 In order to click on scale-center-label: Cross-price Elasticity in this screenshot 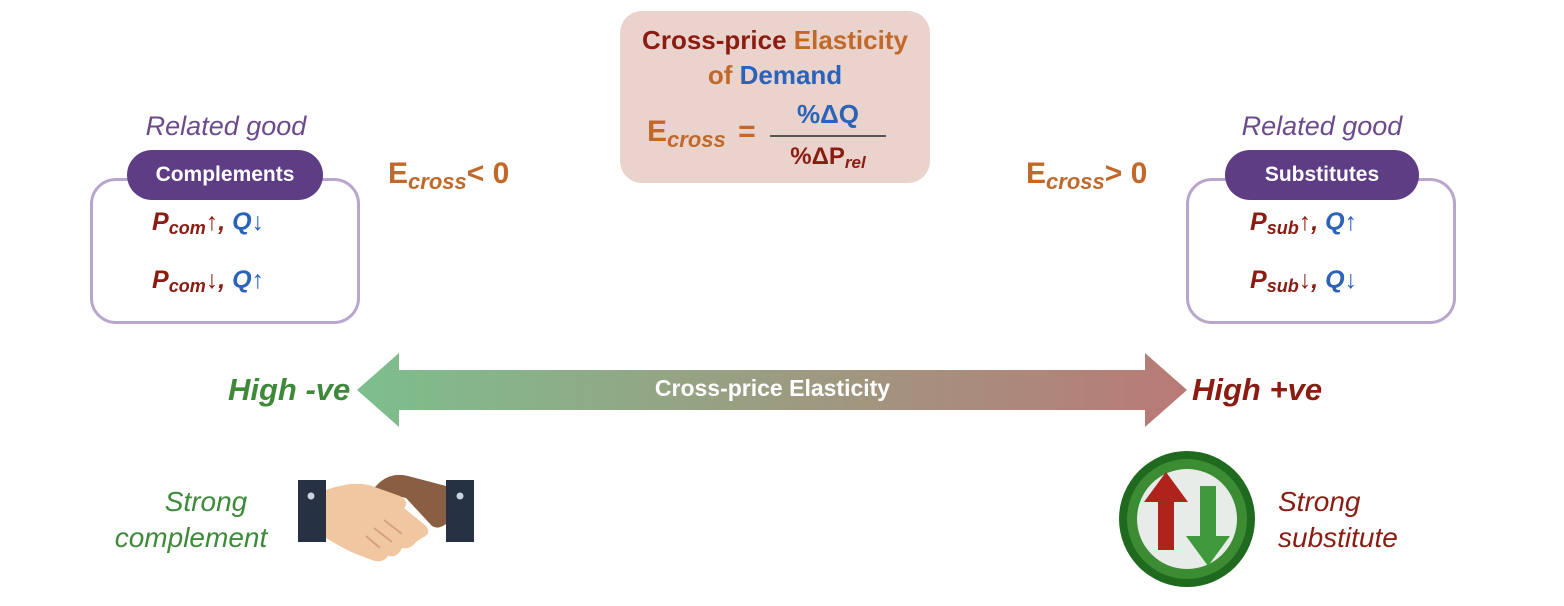, I will do `click(772, 388)`.